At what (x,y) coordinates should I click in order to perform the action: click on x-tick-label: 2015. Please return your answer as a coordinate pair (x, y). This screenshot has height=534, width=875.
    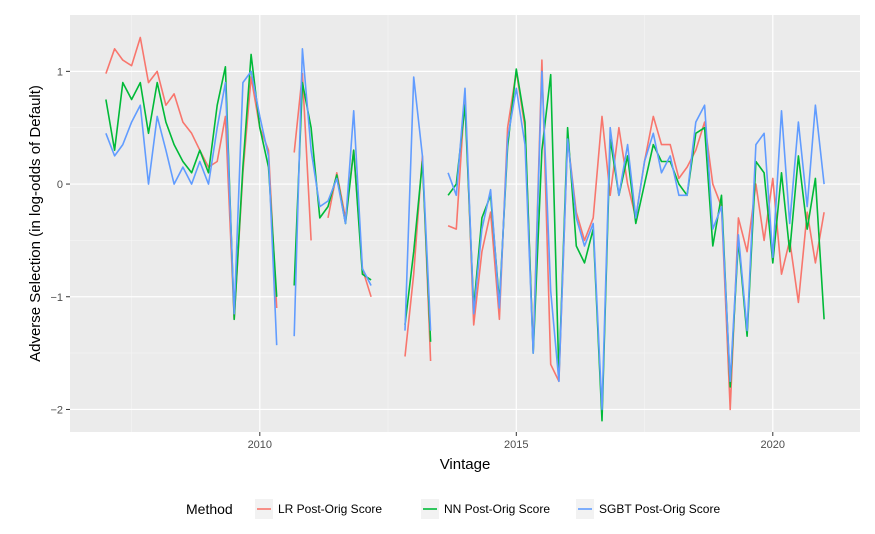
    Looking at the image, I should click on (516, 445).